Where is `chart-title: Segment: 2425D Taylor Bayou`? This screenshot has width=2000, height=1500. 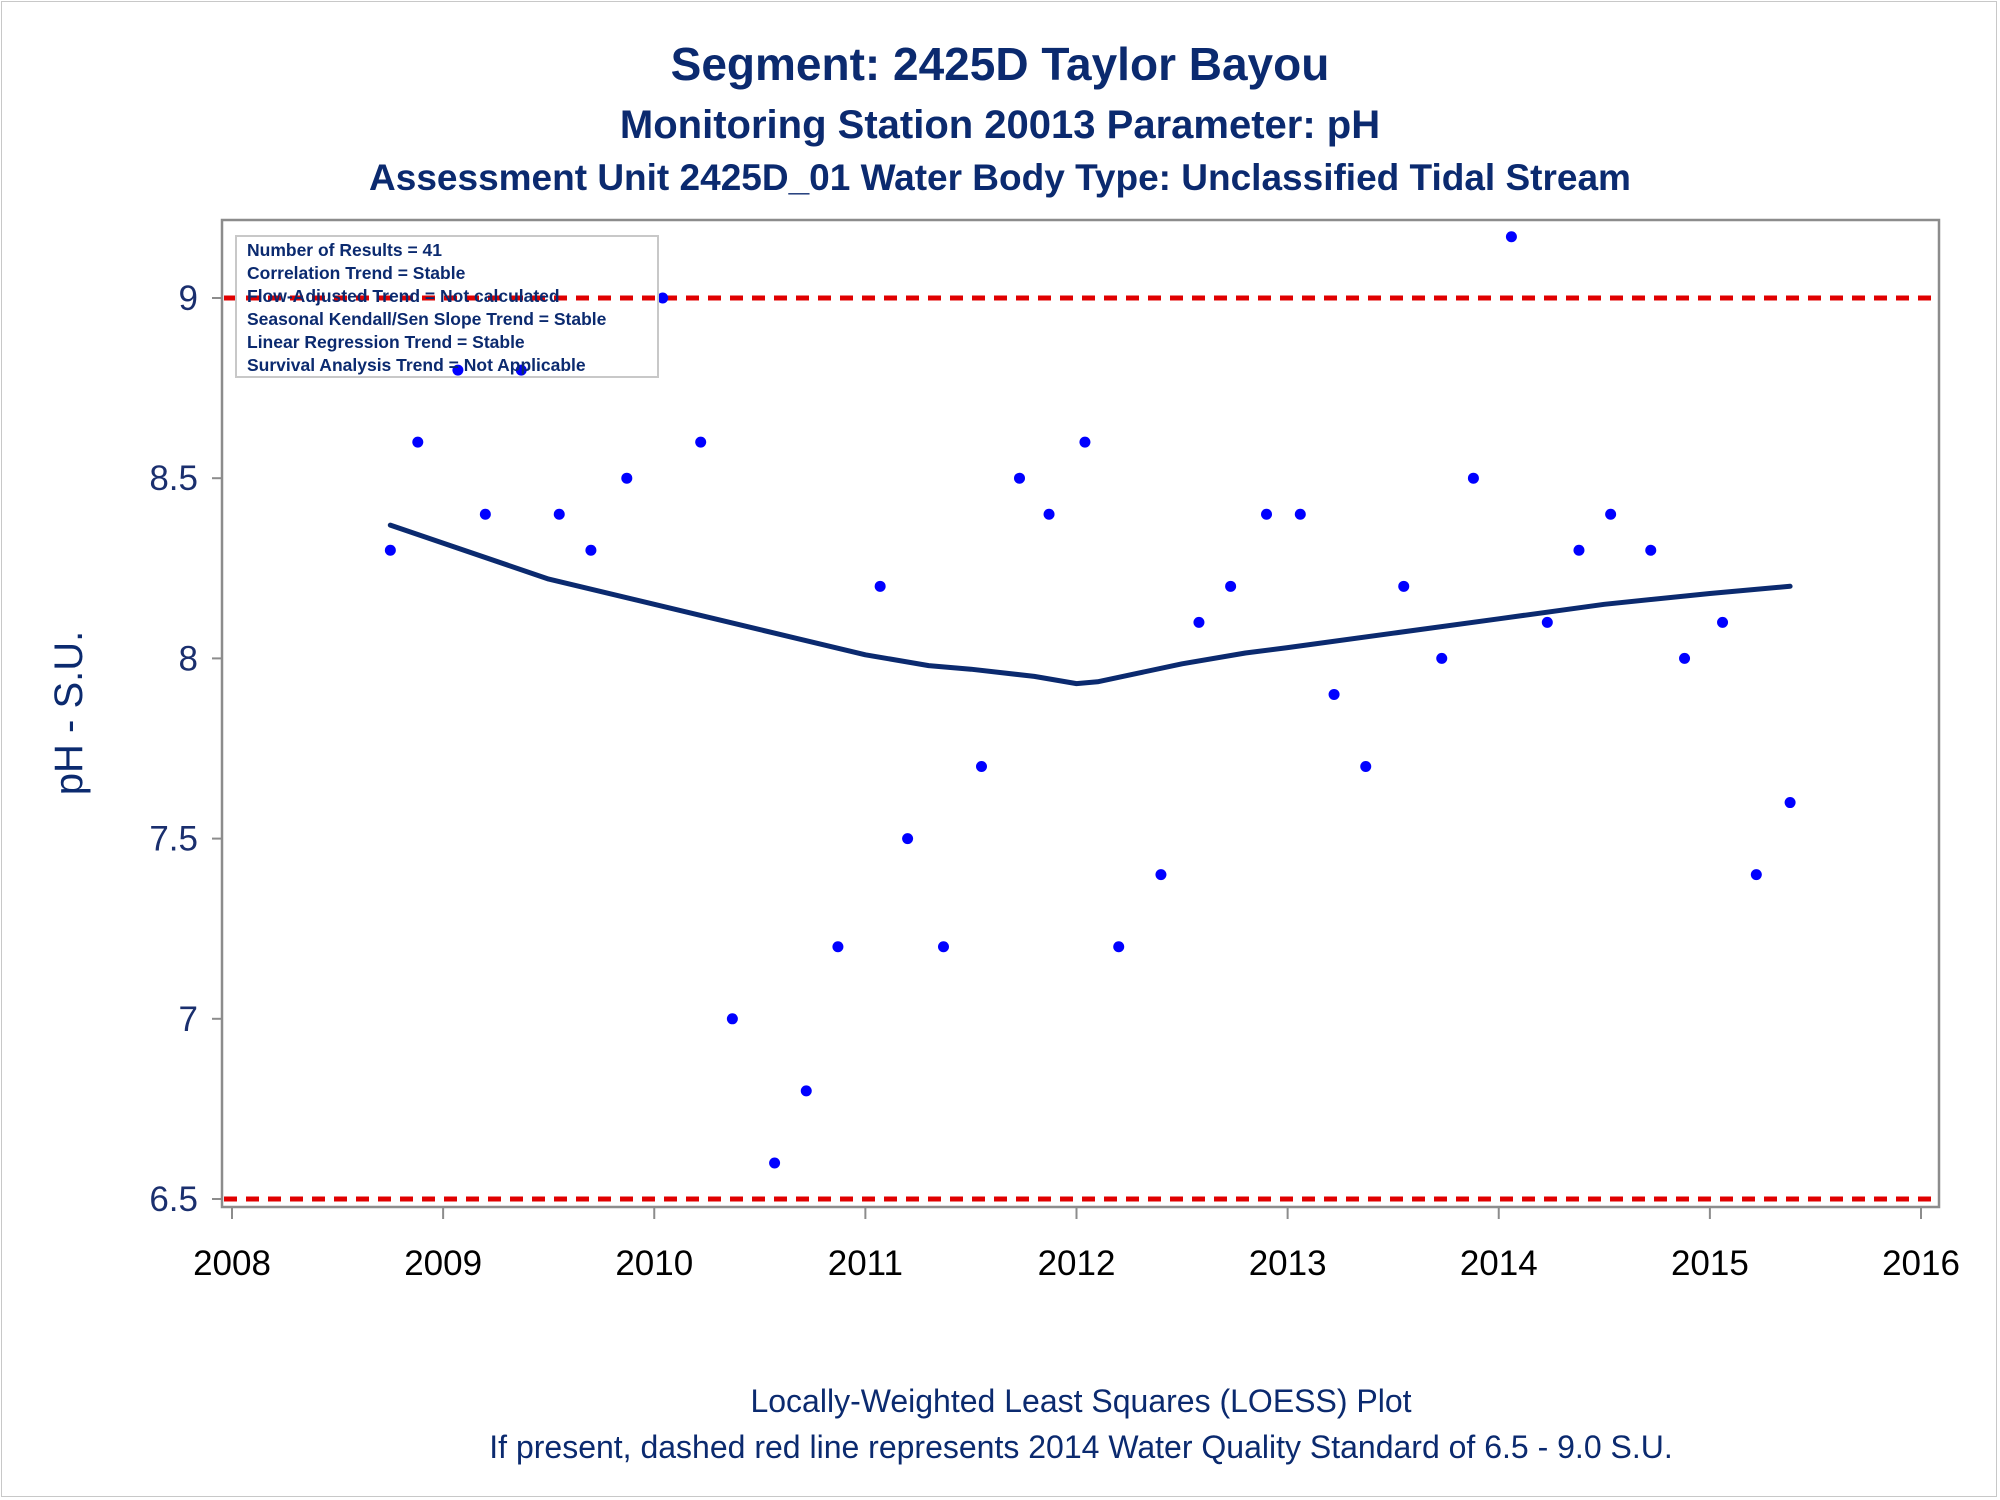
chart-title: Segment: 2425D Taylor Bayou is located at coordinates (1000, 64).